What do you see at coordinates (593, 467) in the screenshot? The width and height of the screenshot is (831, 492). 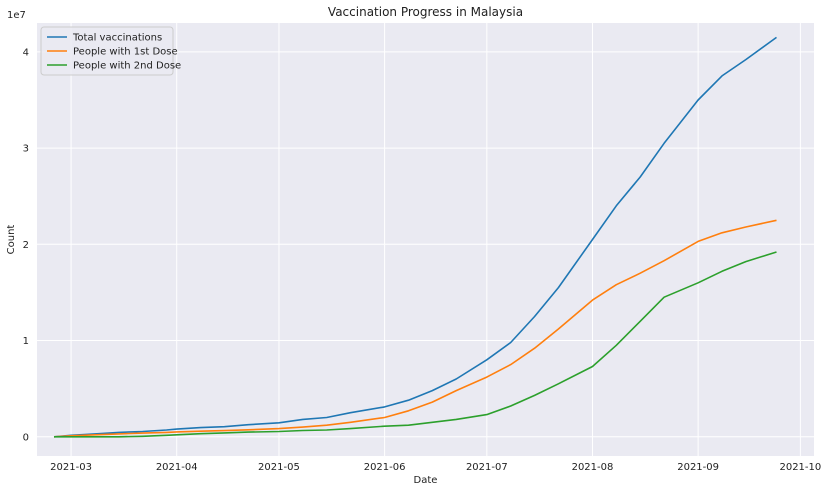 I see `x-tick-label: 2021-08` at bounding box center [593, 467].